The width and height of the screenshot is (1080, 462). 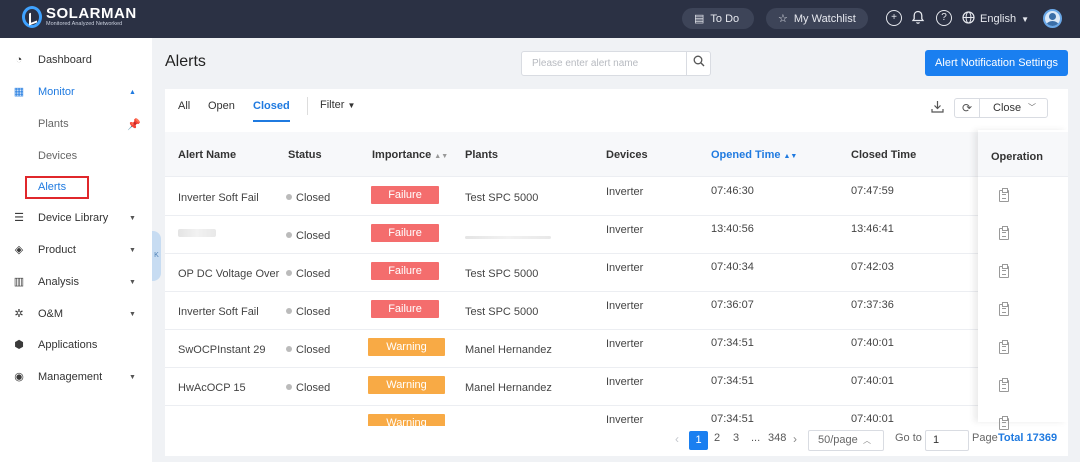 I want to click on sidebar-sub-alerts: Alerts, so click(x=52, y=187).